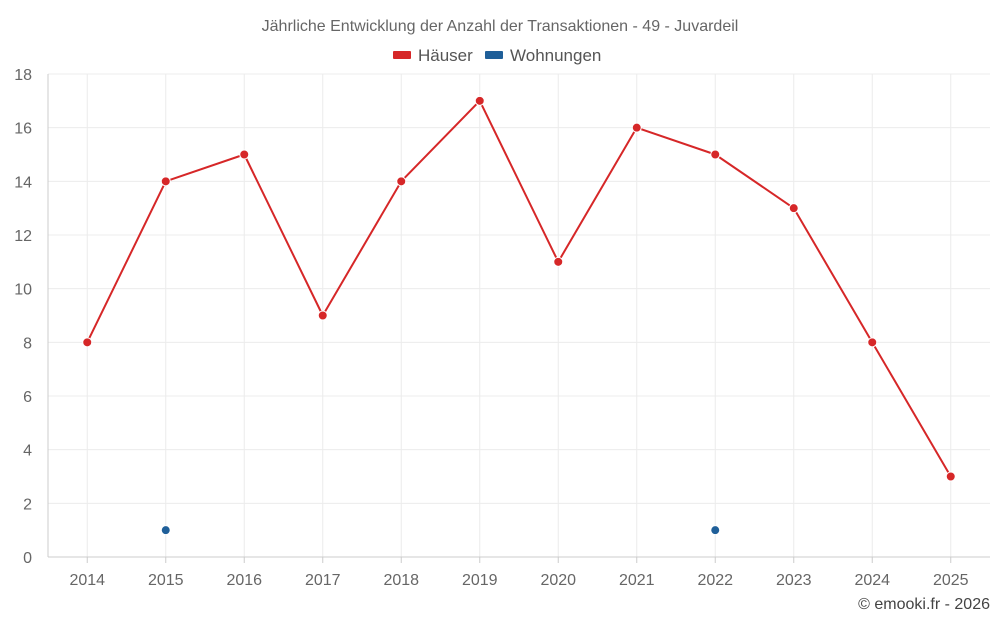 The width and height of the screenshot is (1000, 625). I want to click on legend-label-haeuser: Häuser, so click(445, 55).